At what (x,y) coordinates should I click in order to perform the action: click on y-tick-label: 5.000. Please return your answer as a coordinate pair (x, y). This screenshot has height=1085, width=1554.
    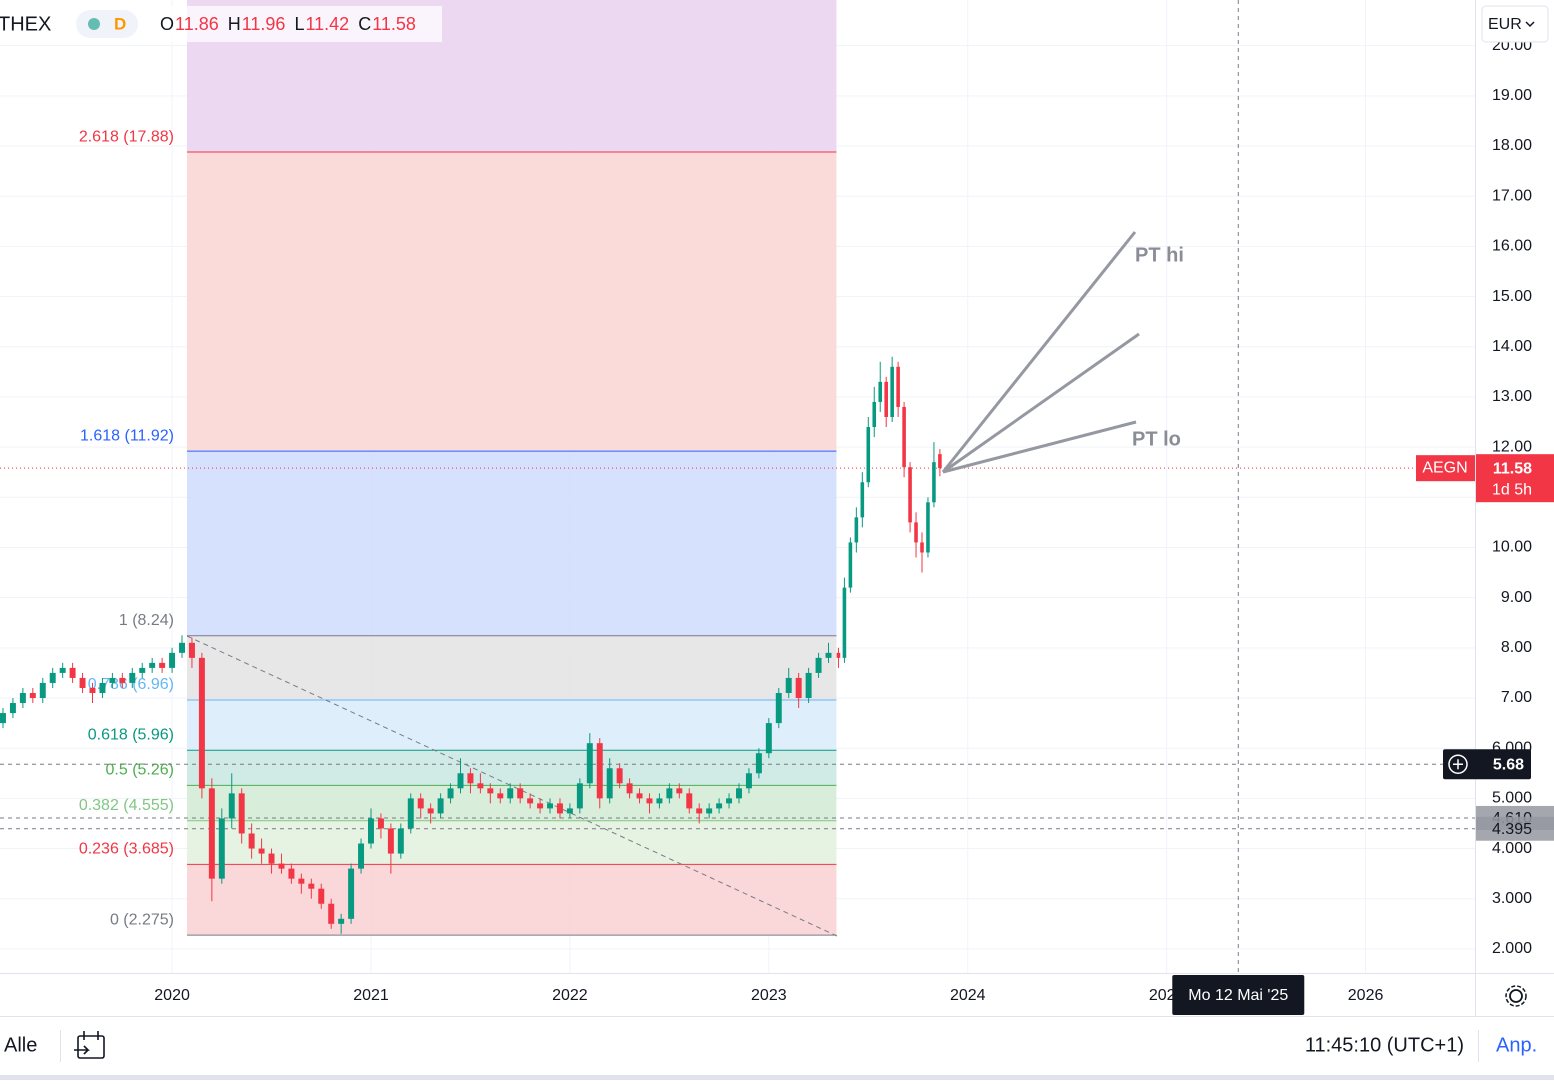
    Looking at the image, I should click on (1512, 798).